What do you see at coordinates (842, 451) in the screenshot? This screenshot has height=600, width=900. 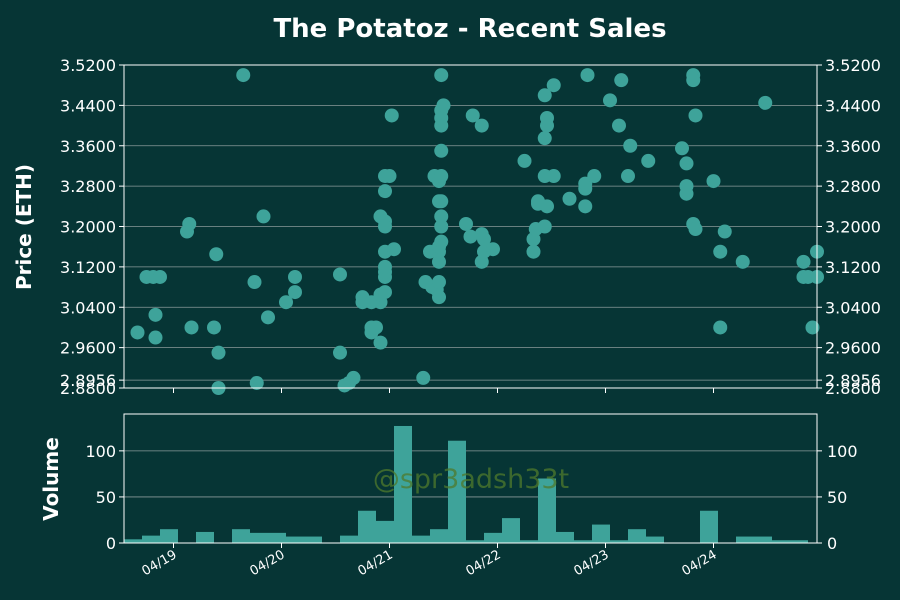 I see `volume-y-tick-label: 100` at bounding box center [842, 451].